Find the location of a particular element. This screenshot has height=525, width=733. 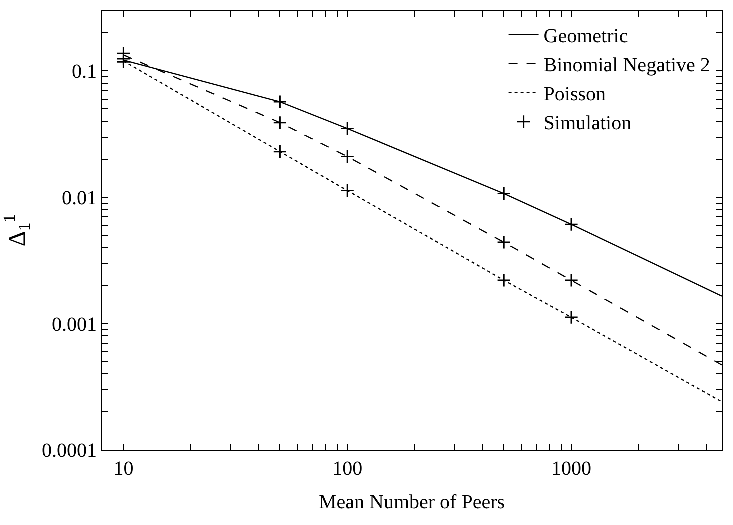

x-tick-label: 100 is located at coordinates (347, 469).